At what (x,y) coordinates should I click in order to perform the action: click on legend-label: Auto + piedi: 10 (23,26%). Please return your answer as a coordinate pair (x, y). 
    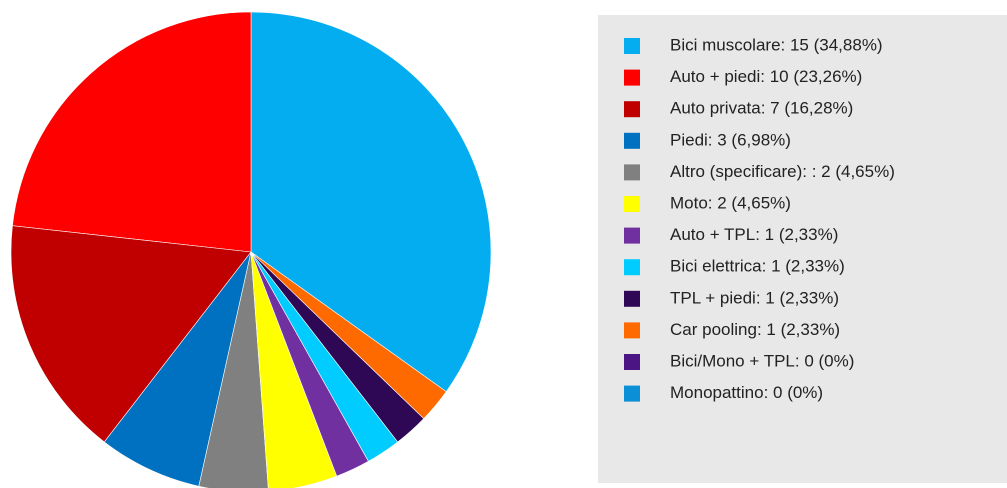
    Looking at the image, I should click on (766, 76).